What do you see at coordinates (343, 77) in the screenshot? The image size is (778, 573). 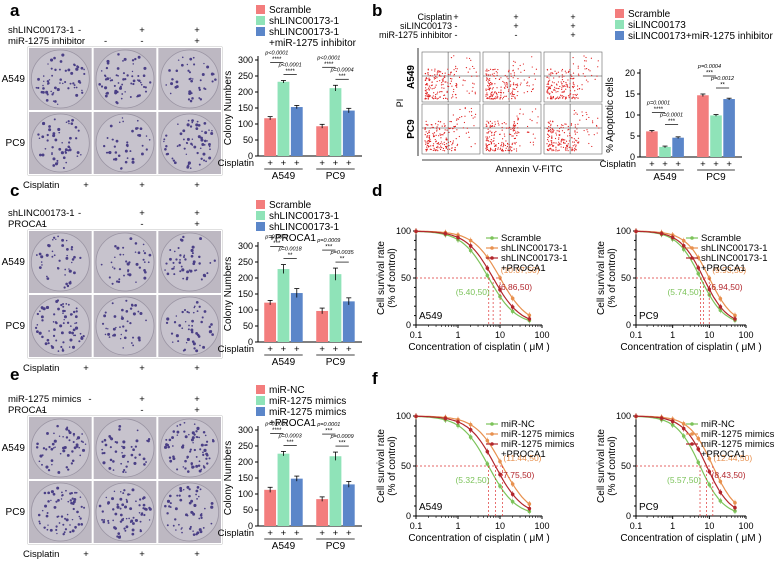 I see `significance-stars: ***` at bounding box center [343, 77].